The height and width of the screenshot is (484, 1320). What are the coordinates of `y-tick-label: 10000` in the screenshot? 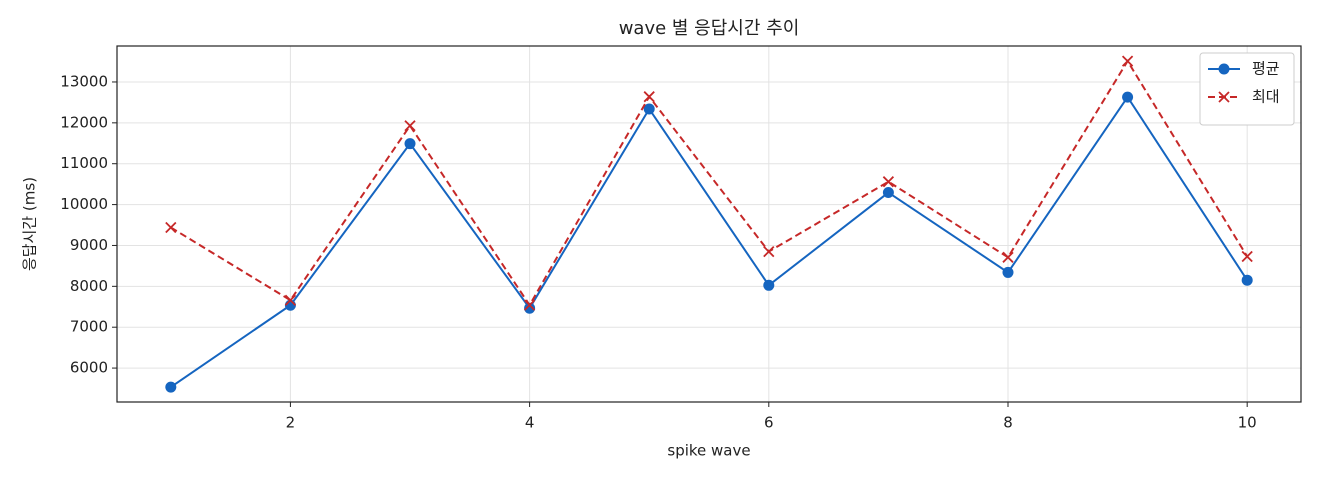 It's located at (84, 204).